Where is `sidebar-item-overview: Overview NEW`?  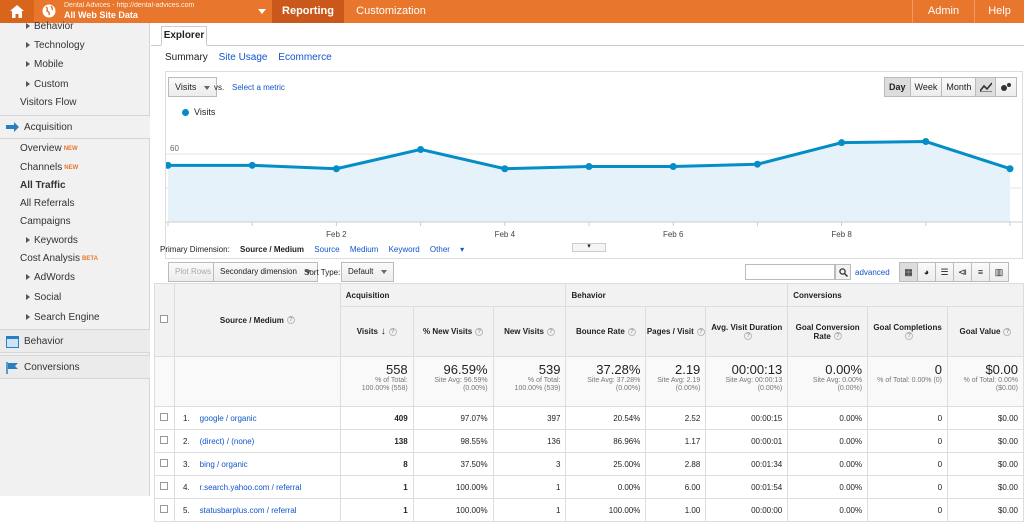
sidebar-item-overview: Overview NEW is located at coordinates (75, 149).